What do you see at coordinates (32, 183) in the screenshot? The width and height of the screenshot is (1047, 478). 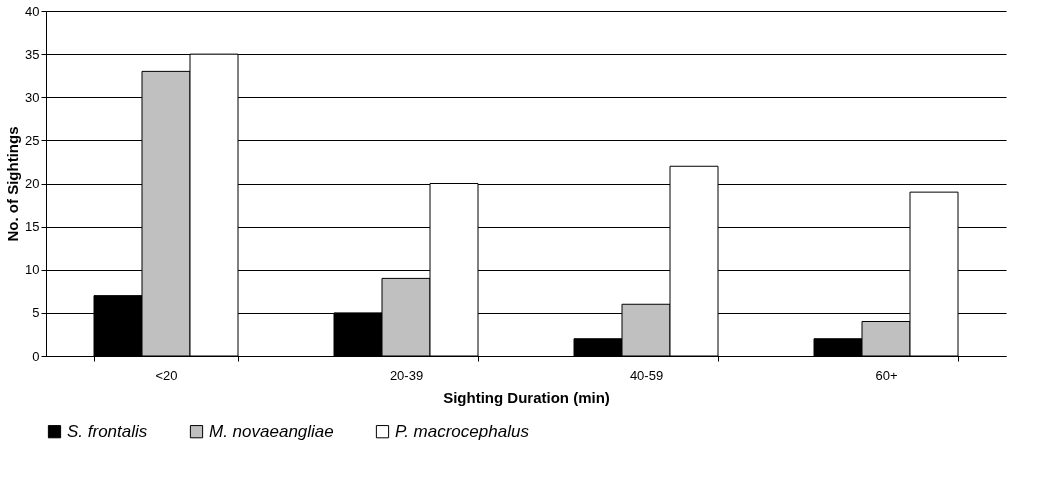 I see `y-tick-label: 20` at bounding box center [32, 183].